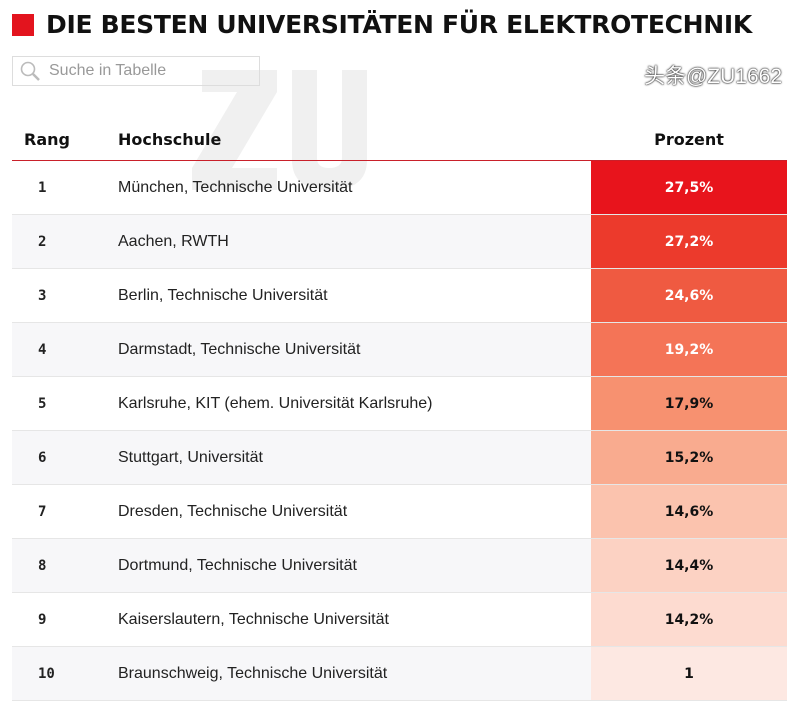 The image size is (796, 701). What do you see at coordinates (354, 295) in the screenshot?
I see `school-cell: Berlin, Technische Universität` at bounding box center [354, 295].